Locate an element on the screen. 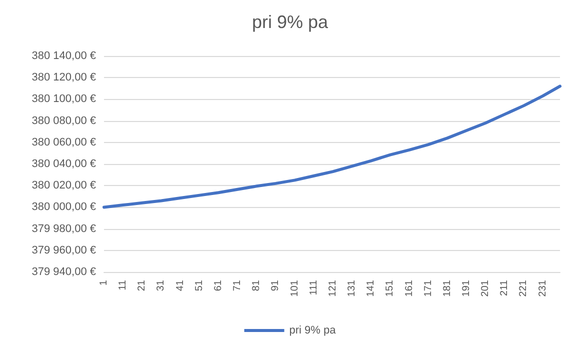 The width and height of the screenshot is (580, 349). y-tick-label: 379 960,00 € is located at coordinates (64, 250).